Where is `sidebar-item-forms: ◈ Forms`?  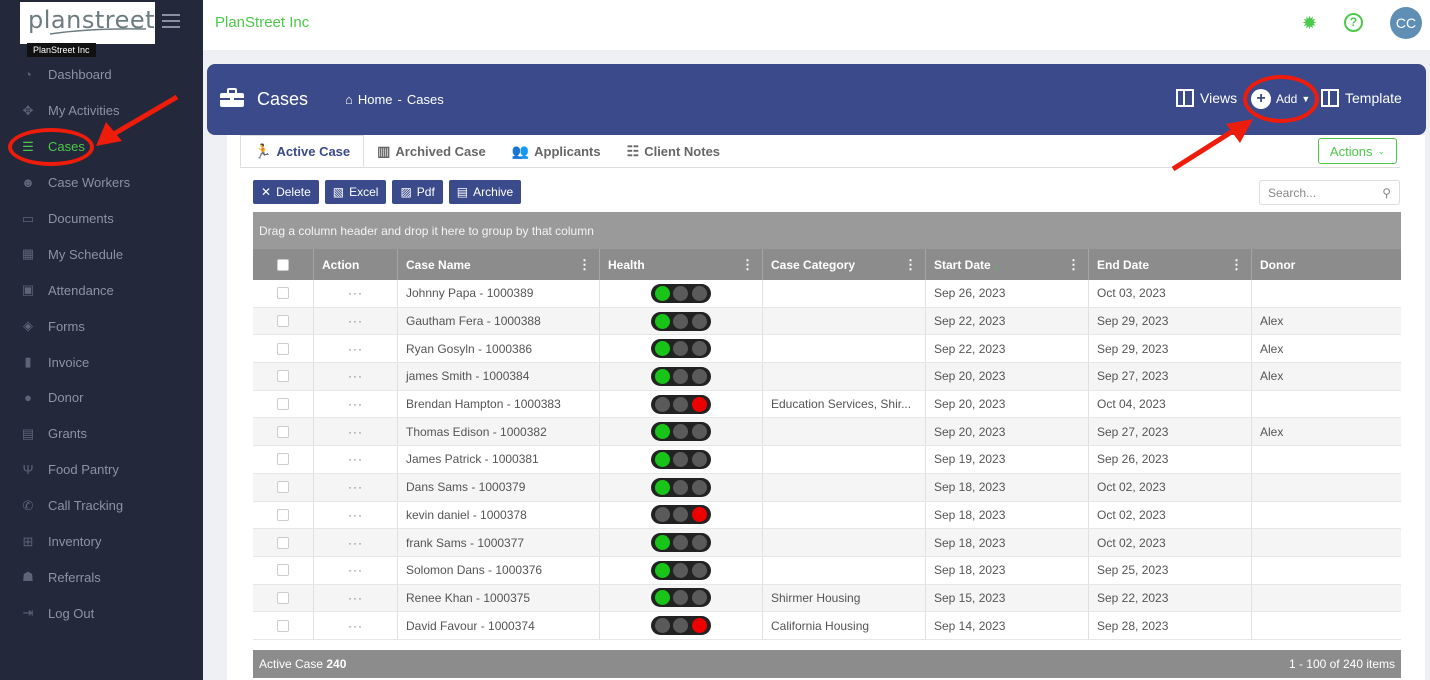 sidebar-item-forms: ◈ Forms is located at coordinates (101, 326).